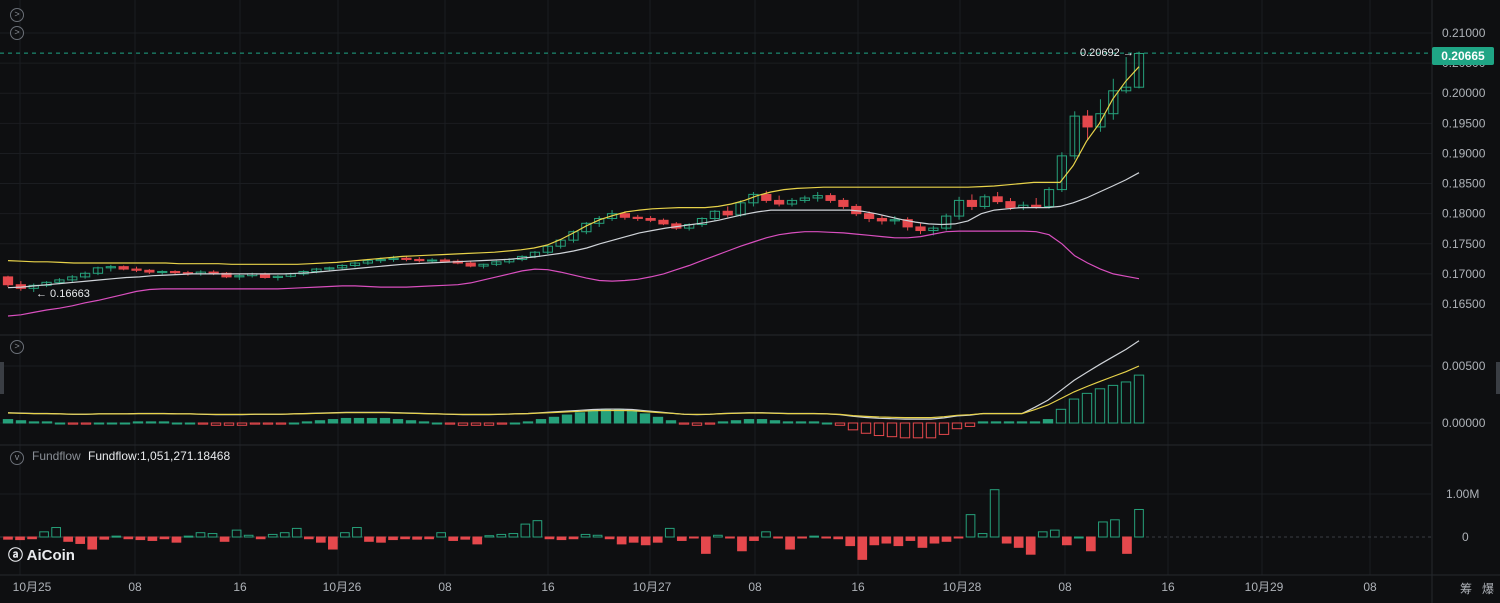 The width and height of the screenshot is (1500, 603). What do you see at coordinates (1464, 153) in the screenshot?
I see `price-axis-label: 0.19000` at bounding box center [1464, 153].